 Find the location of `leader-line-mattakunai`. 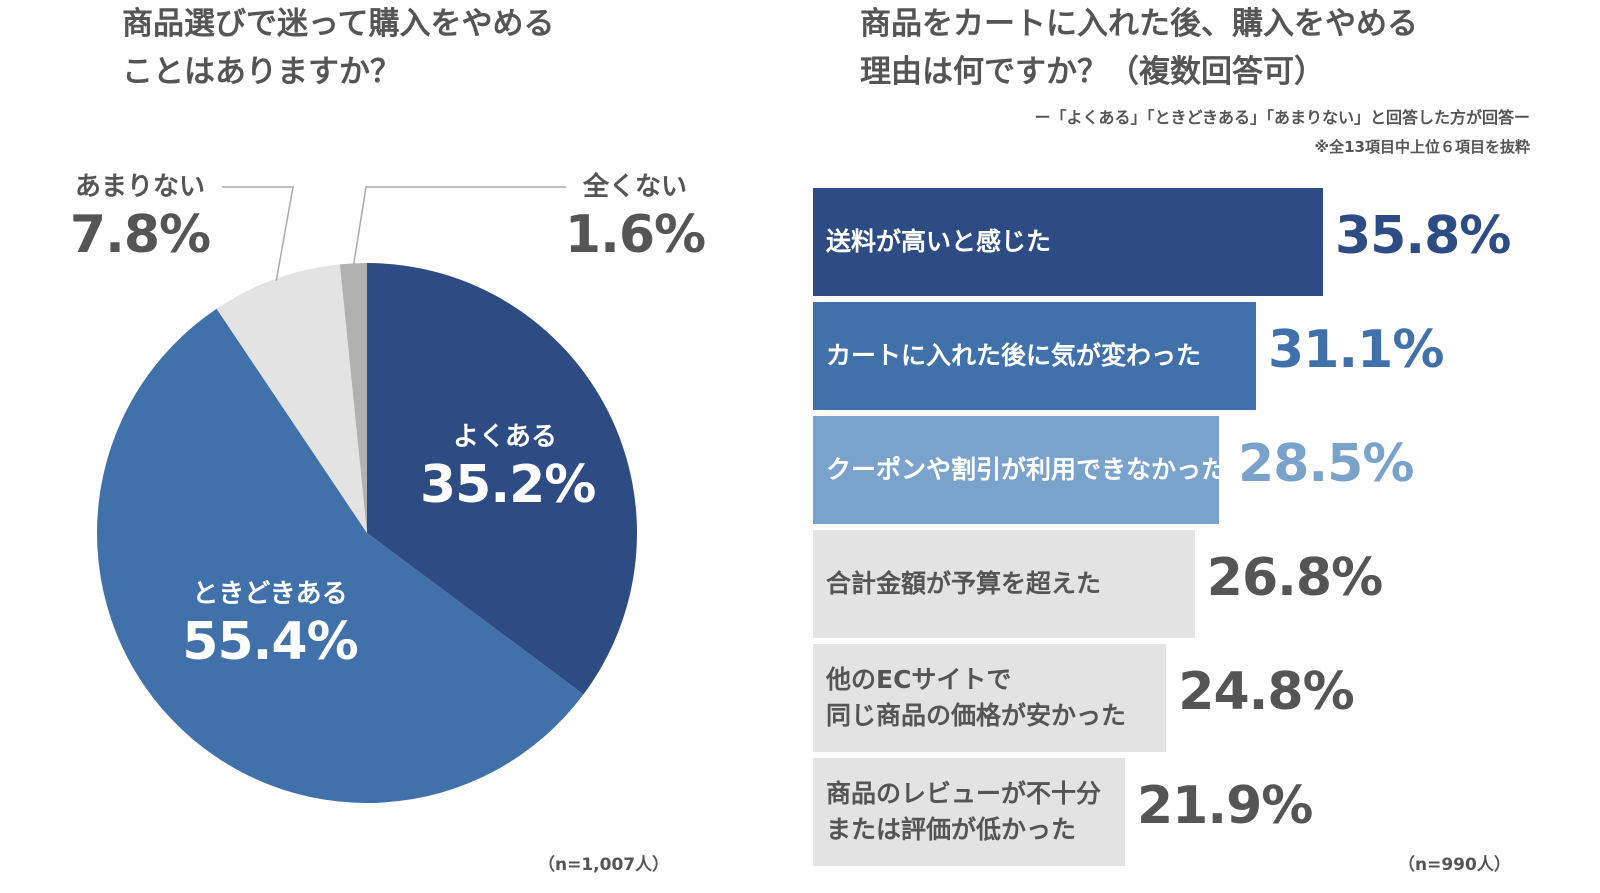

leader-line-mattakunai is located at coordinates (459, 226).